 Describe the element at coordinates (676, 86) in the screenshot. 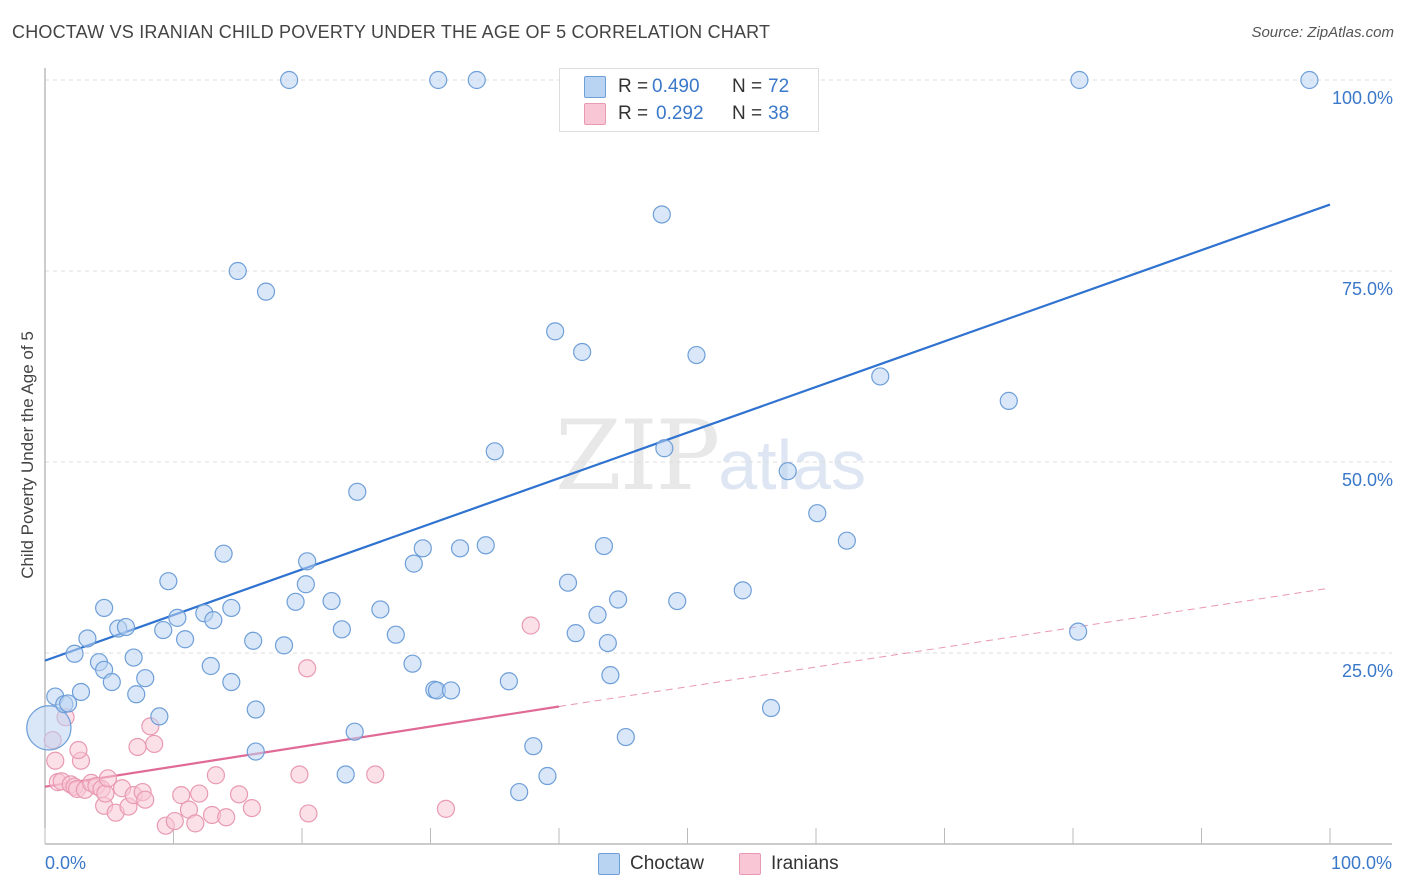

I see `legend-r-value: 0.490` at that location.